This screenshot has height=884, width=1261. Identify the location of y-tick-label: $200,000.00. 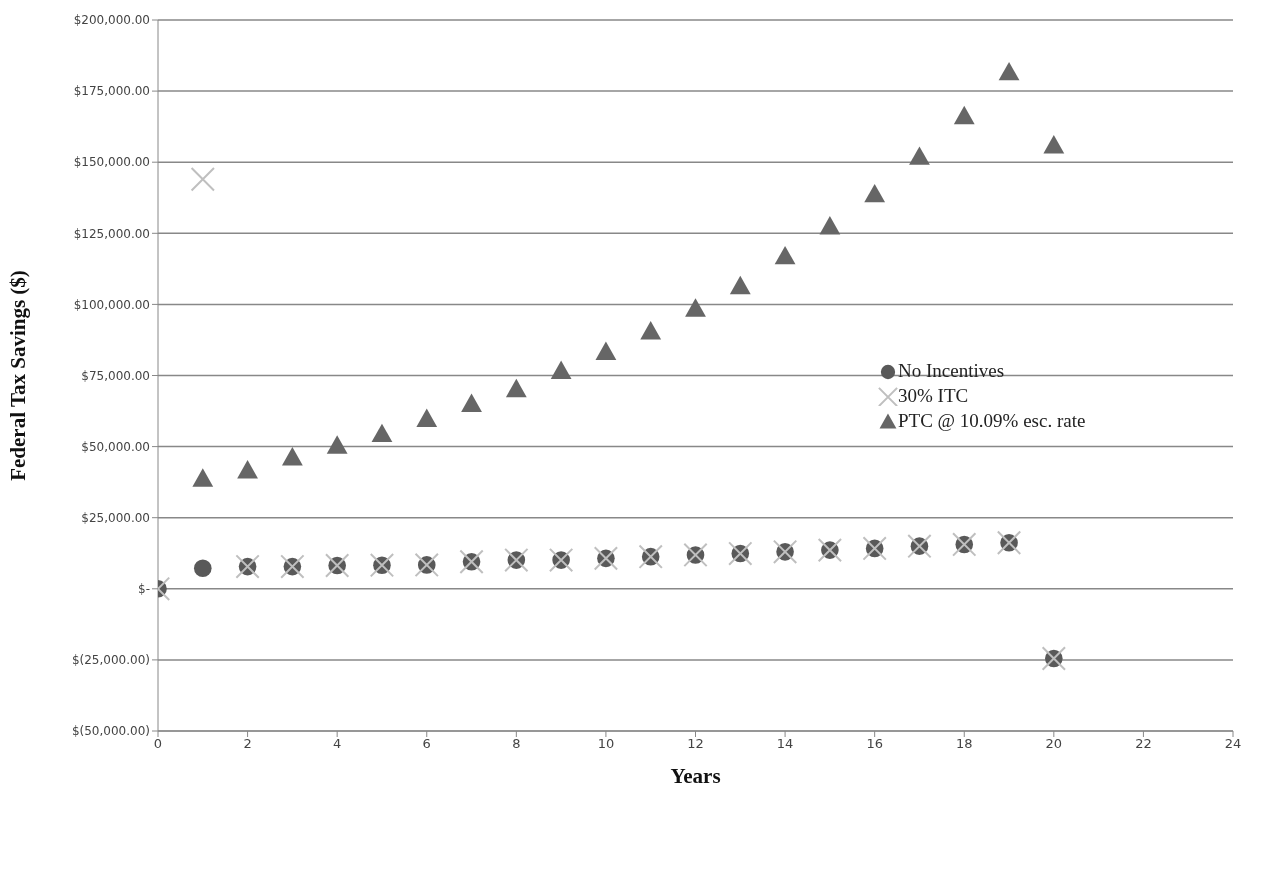
(111, 20).